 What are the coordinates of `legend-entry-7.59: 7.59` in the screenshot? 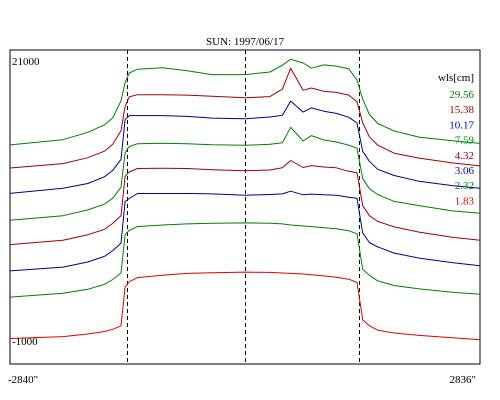 It's located at (465, 141).